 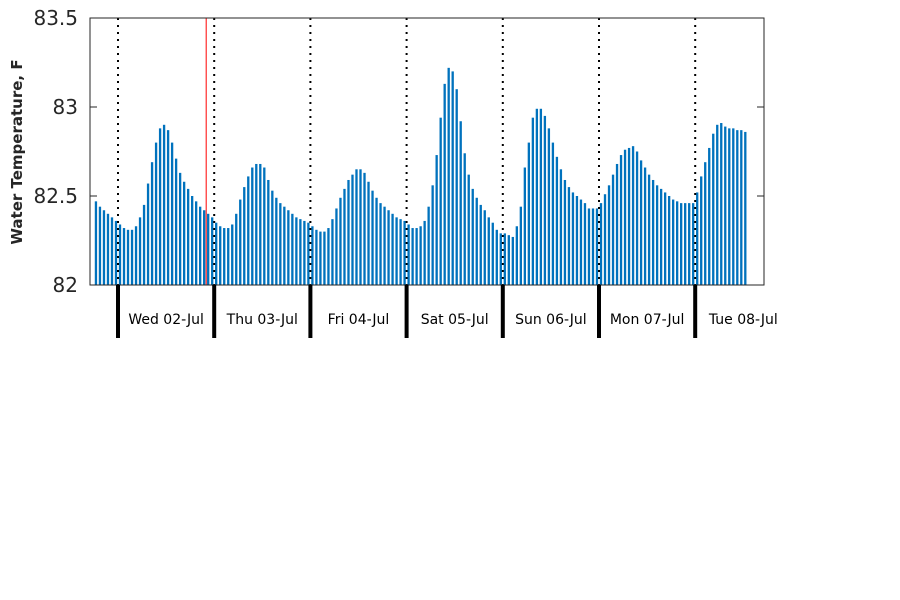 What do you see at coordinates (17, 151) in the screenshot?
I see `y-axis-label: Water Temperature, F` at bounding box center [17, 151].